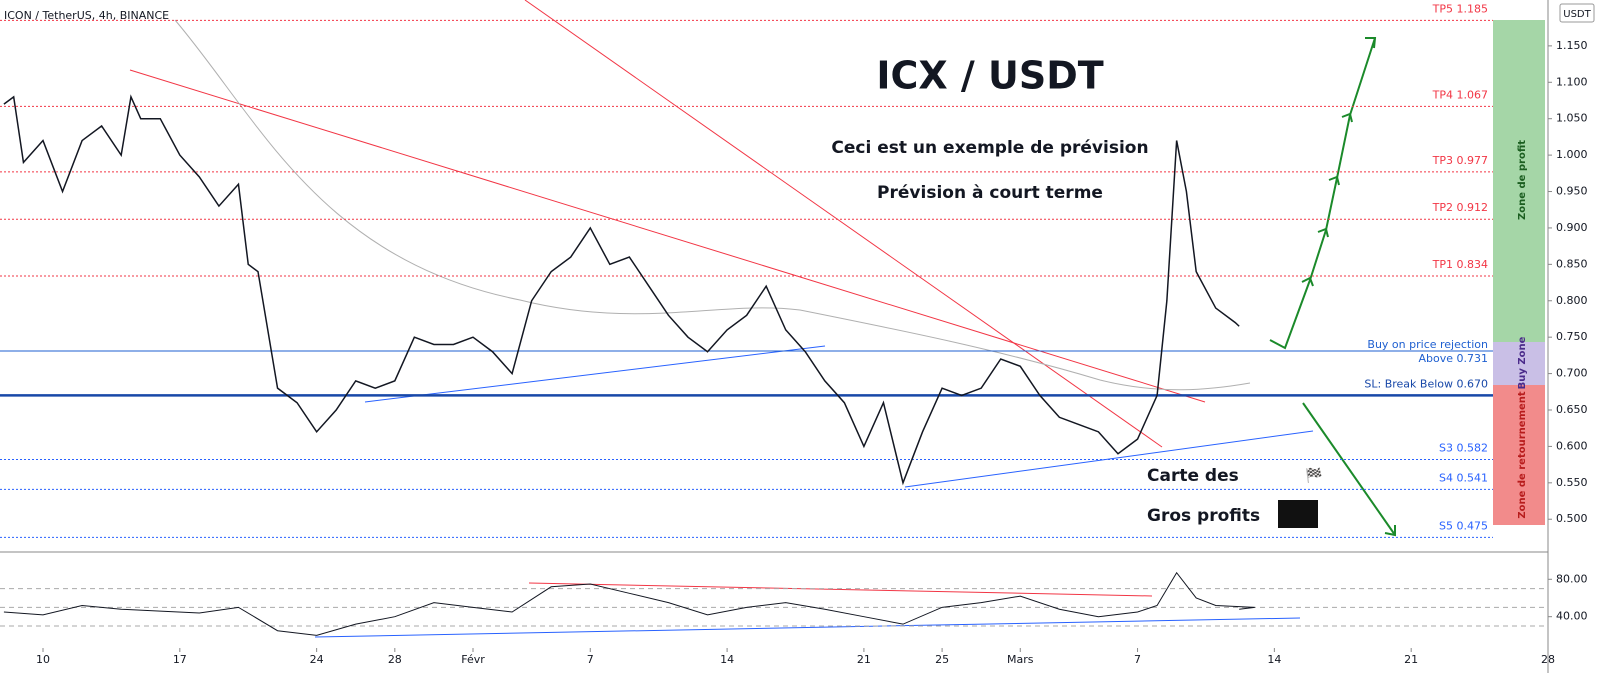  What do you see at coordinates (989, 148) in the screenshot?
I see `annotation: Ceci est un exemple de prévision` at bounding box center [989, 148].